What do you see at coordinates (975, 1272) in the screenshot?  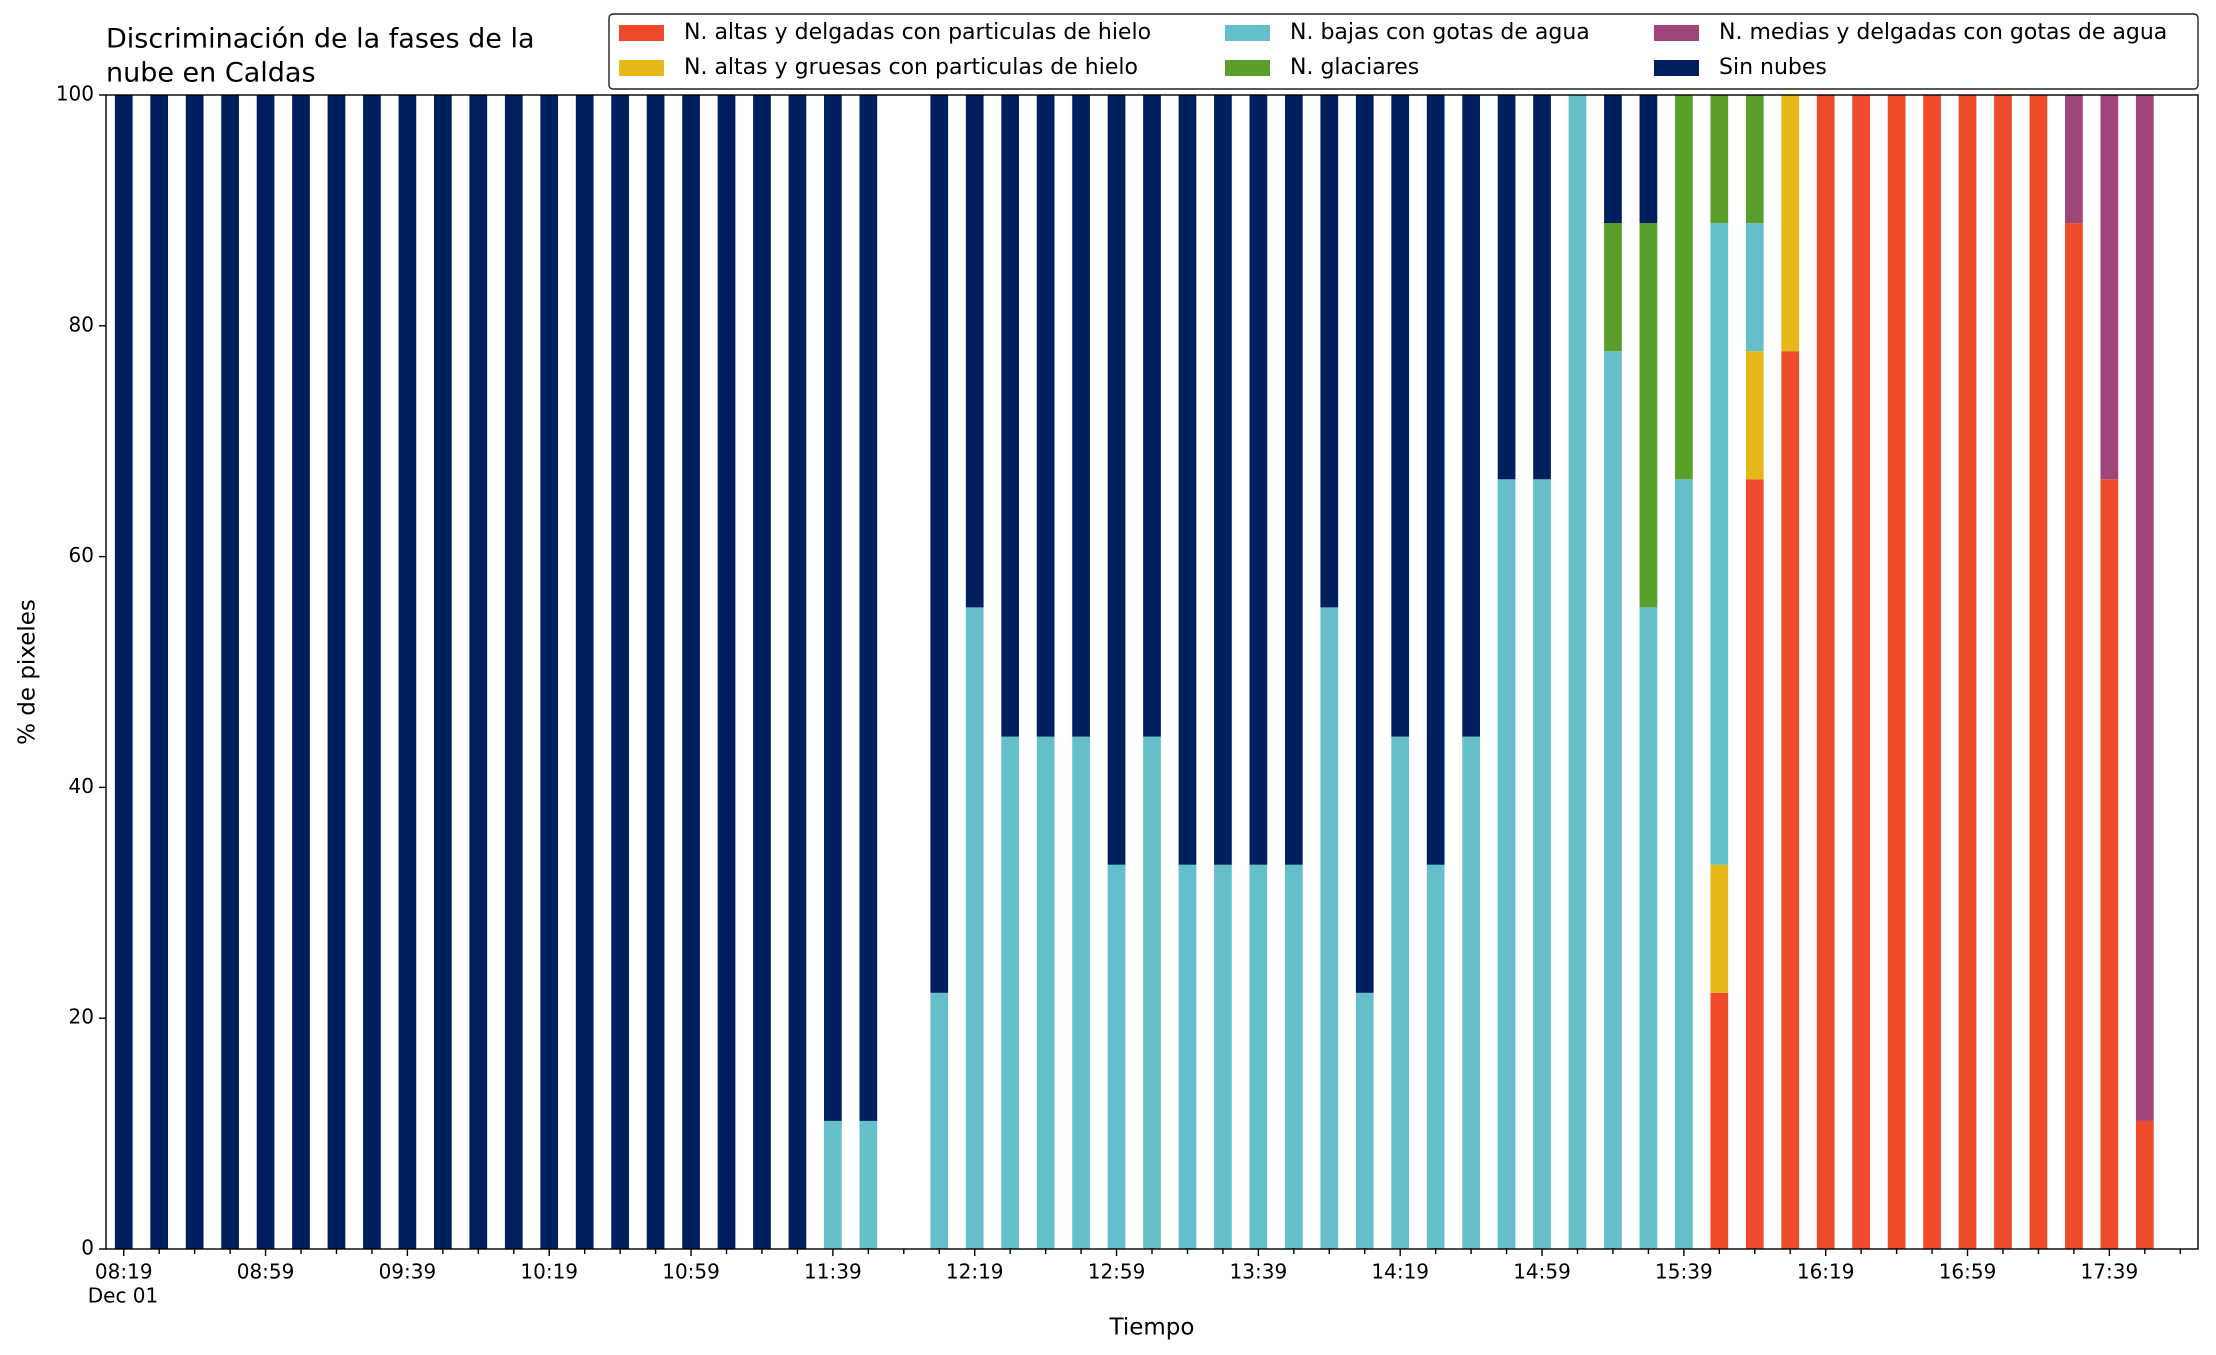 I see `x-tick-label: 12:19` at bounding box center [975, 1272].